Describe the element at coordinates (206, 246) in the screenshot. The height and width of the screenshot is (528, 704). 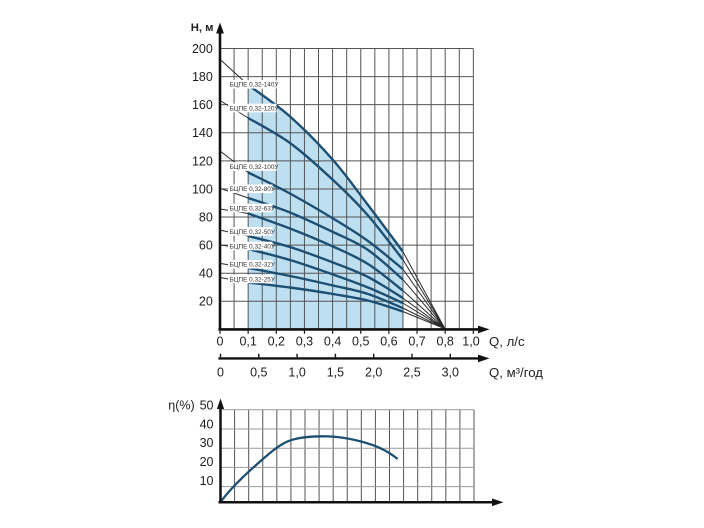
I see `svg-text: 60` at that location.